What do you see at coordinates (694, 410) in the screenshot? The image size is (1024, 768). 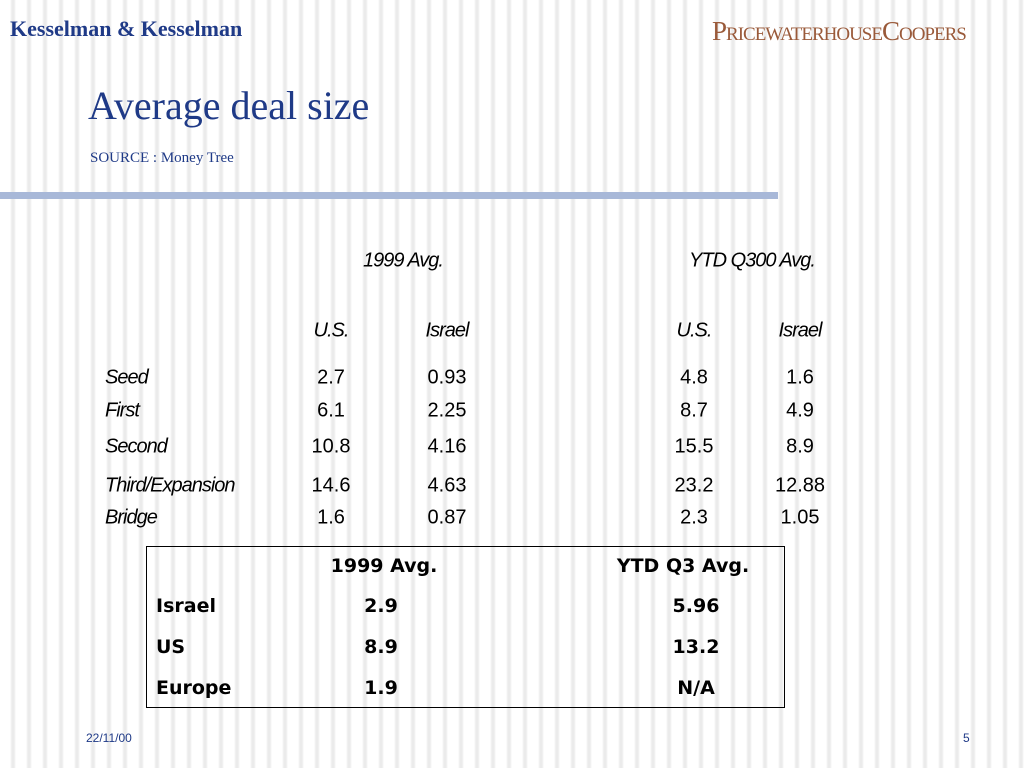 I see `cell: 8.7` at bounding box center [694, 410].